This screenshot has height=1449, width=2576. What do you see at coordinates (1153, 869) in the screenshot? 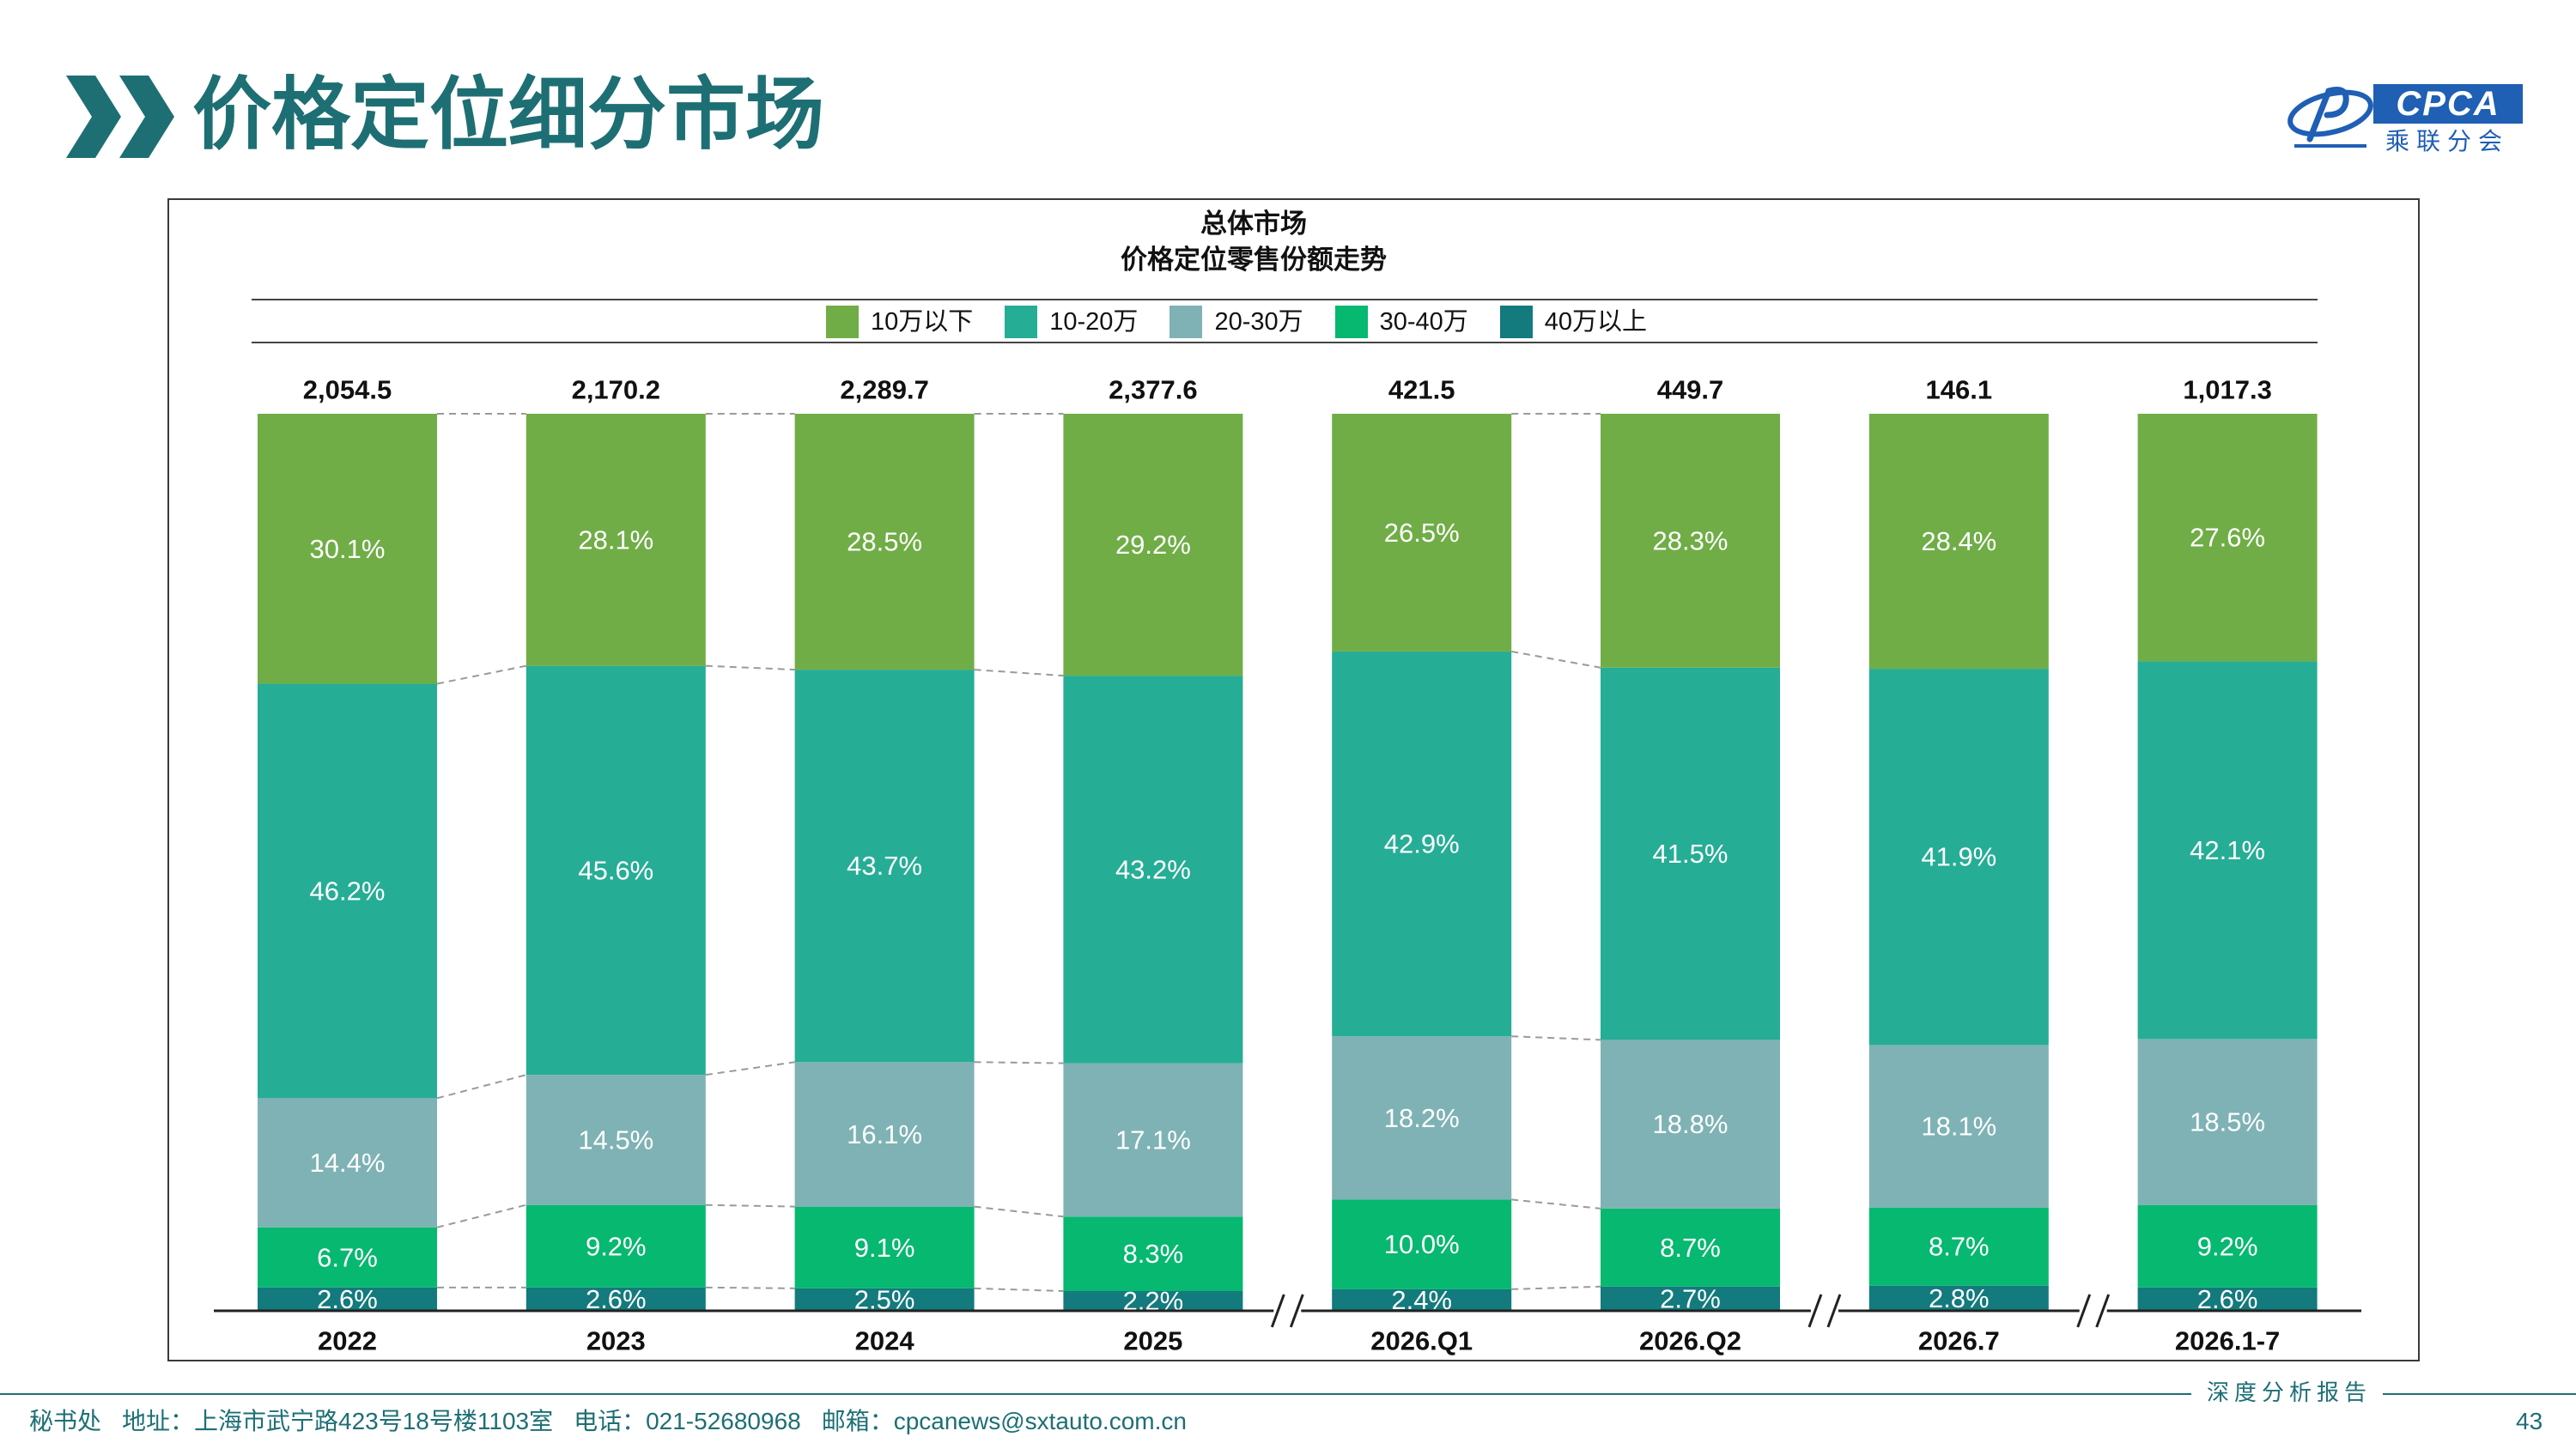
I see `data-label: 43.2%` at bounding box center [1153, 869].